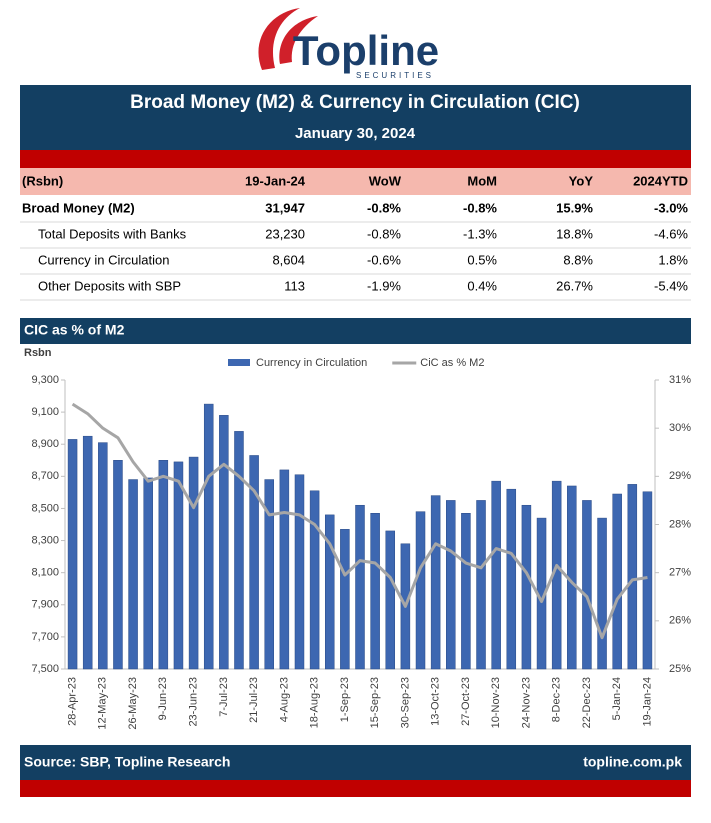 This screenshot has width=711, height=823. I want to click on table-cell: -0.6%, so click(384, 259).